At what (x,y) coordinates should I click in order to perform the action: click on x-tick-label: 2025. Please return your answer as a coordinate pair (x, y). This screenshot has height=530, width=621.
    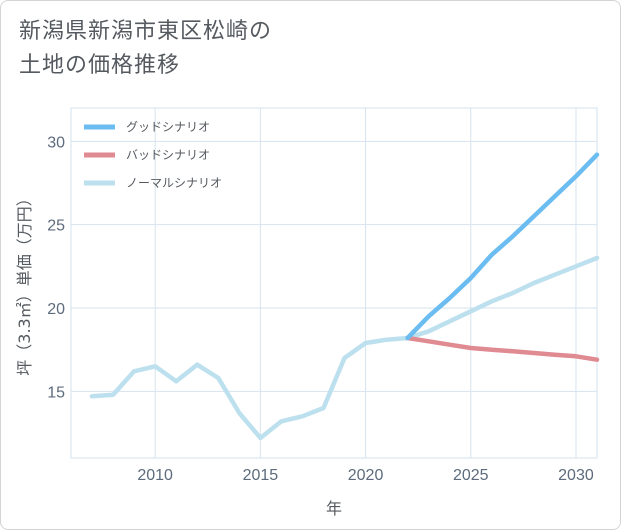
    Looking at the image, I should click on (471, 475).